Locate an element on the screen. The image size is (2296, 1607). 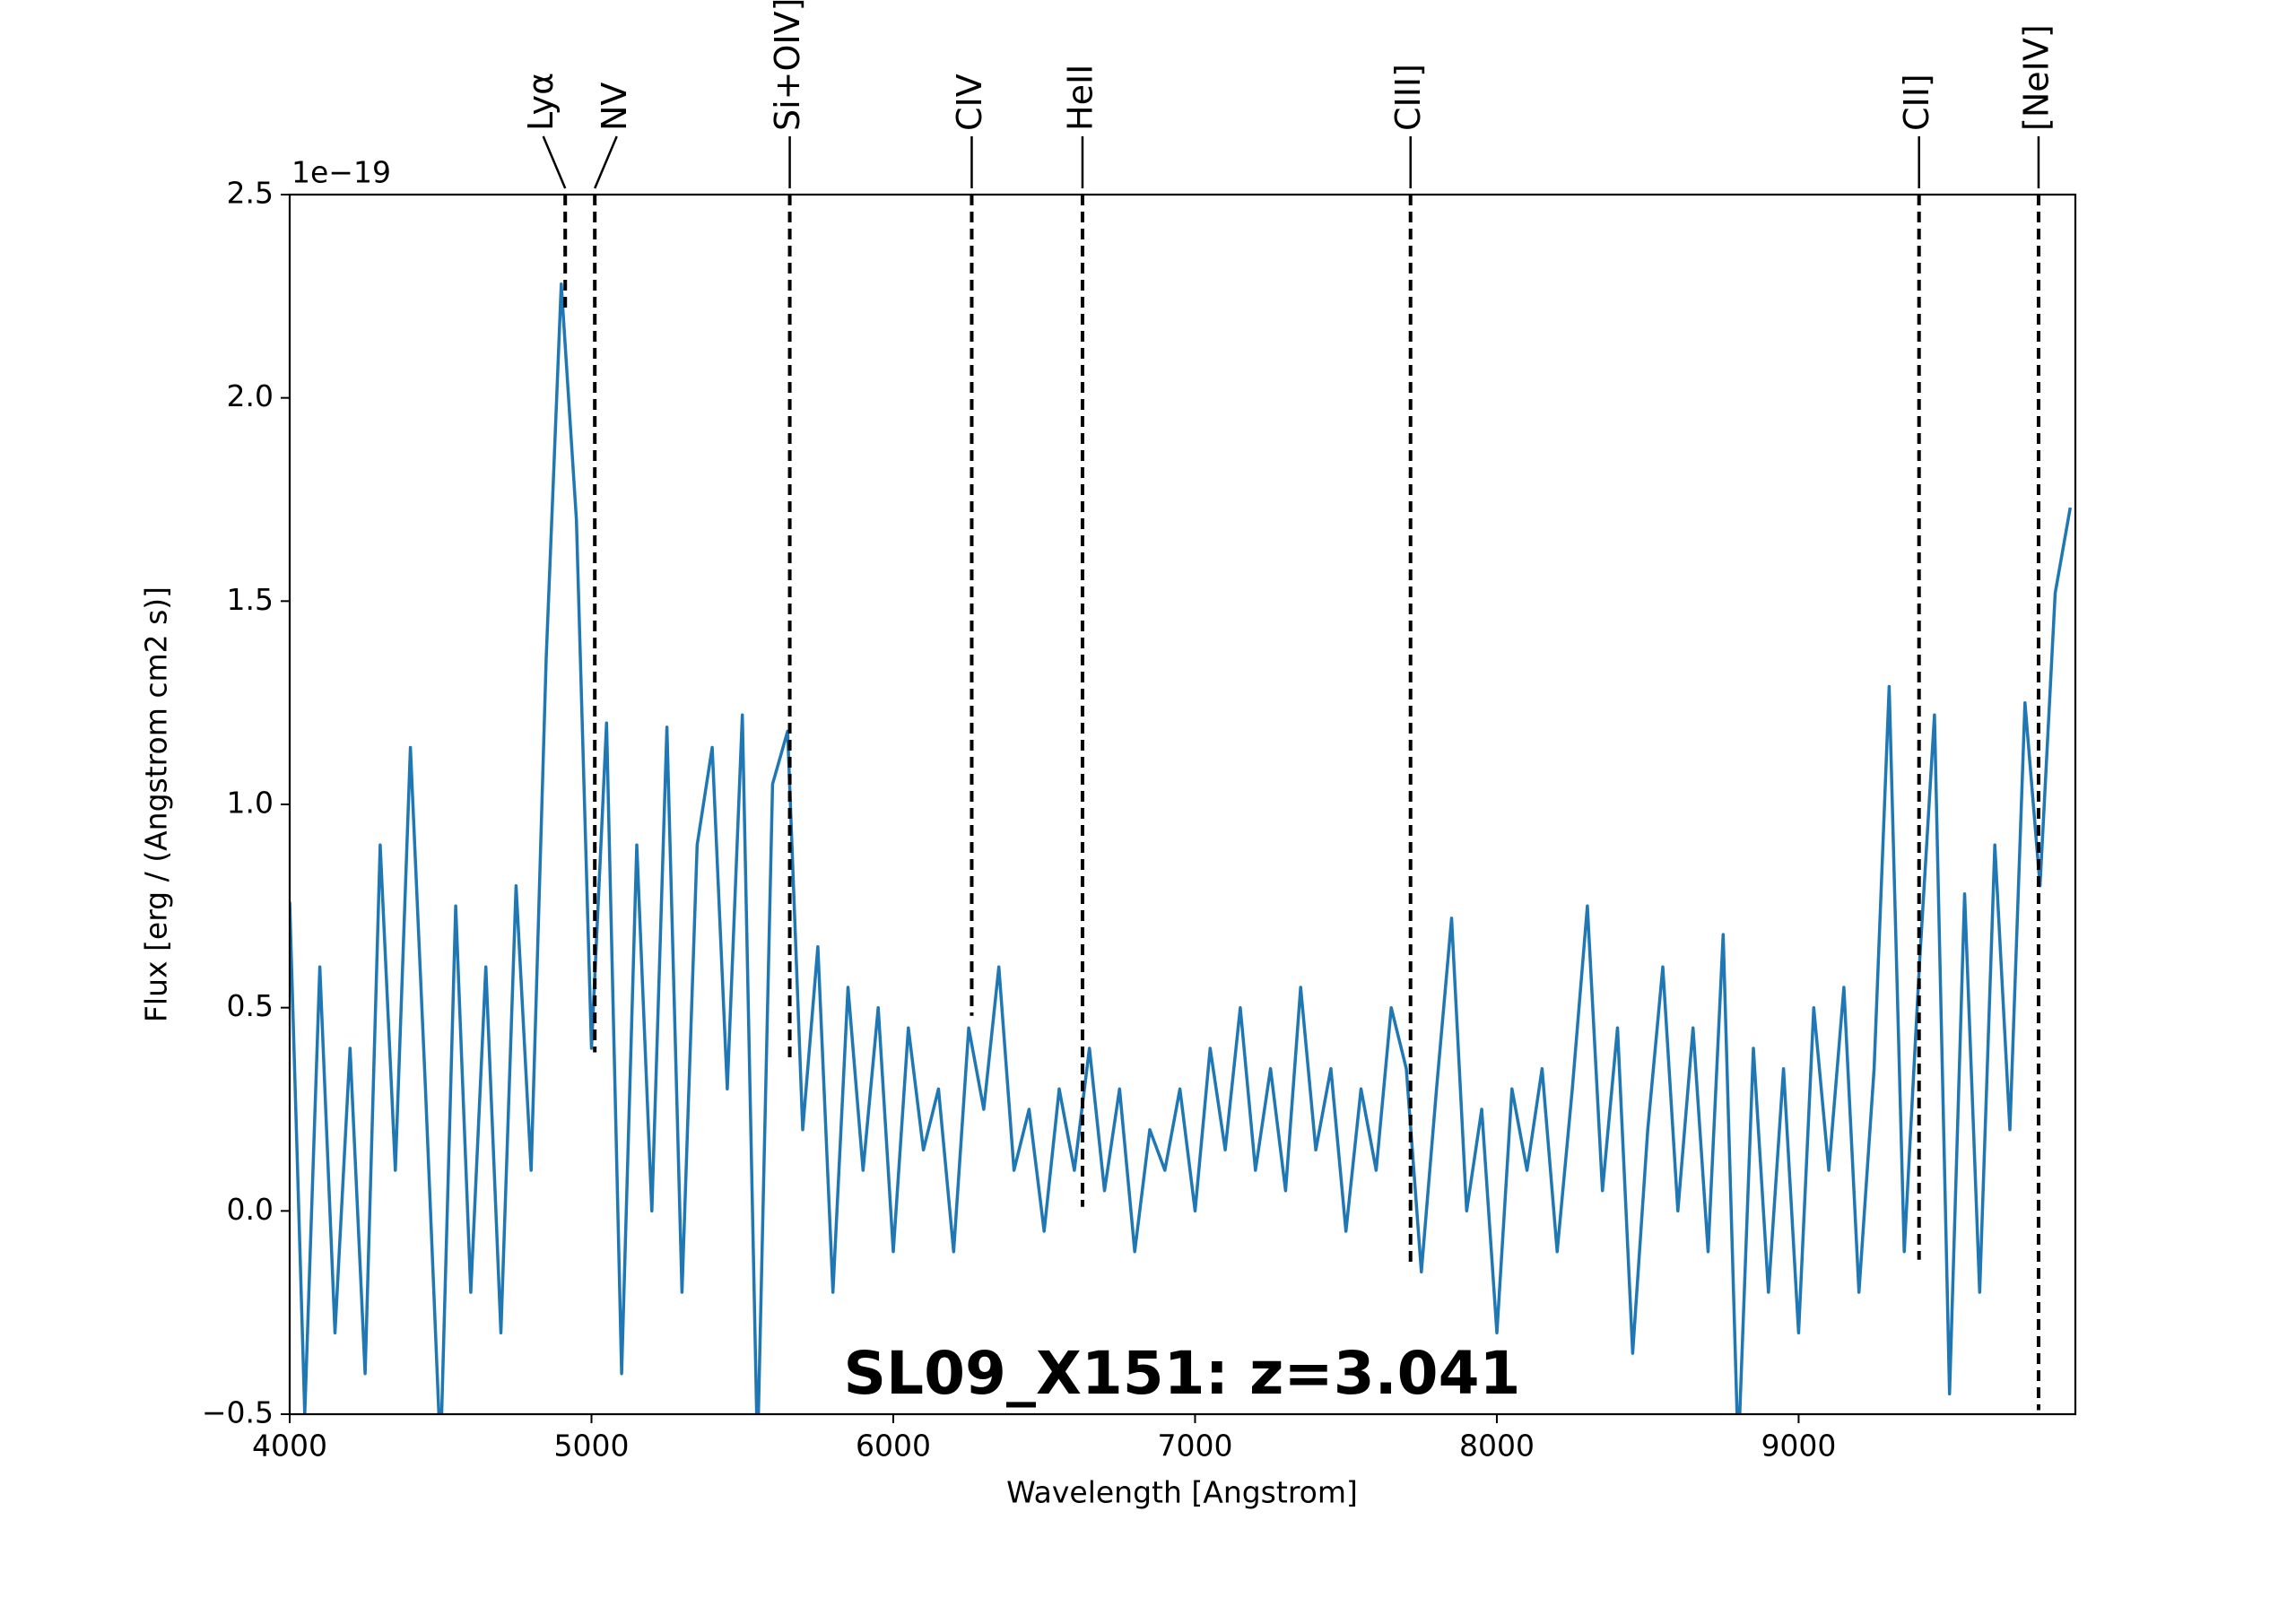
x-axis-label: Wavelength [Angstrom] is located at coordinates (1182, 1493).